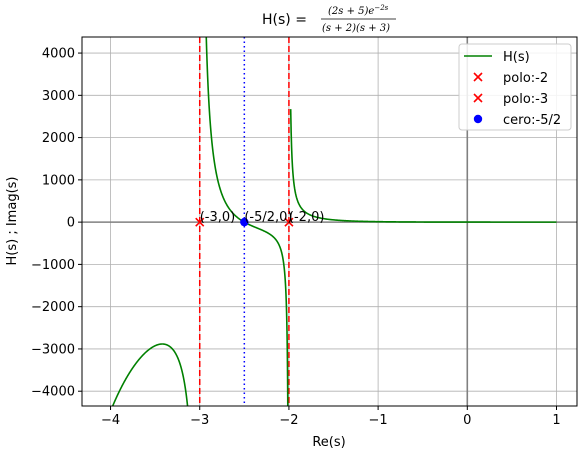 This screenshot has height=450, width=585. I want to click on legend-entry-2: polo:-3, so click(510, 99).